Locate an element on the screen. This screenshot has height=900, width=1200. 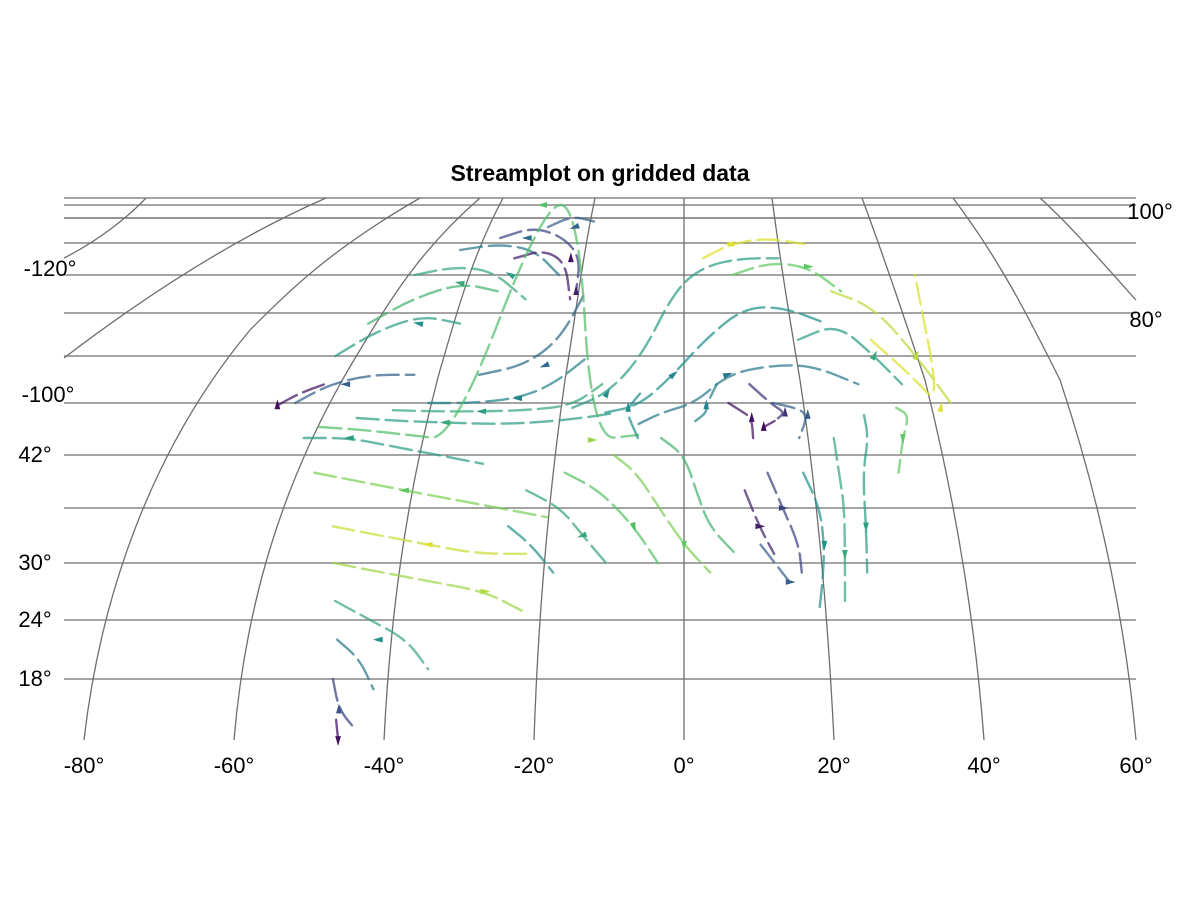
y-tick-label: -120° is located at coordinates (50, 268).